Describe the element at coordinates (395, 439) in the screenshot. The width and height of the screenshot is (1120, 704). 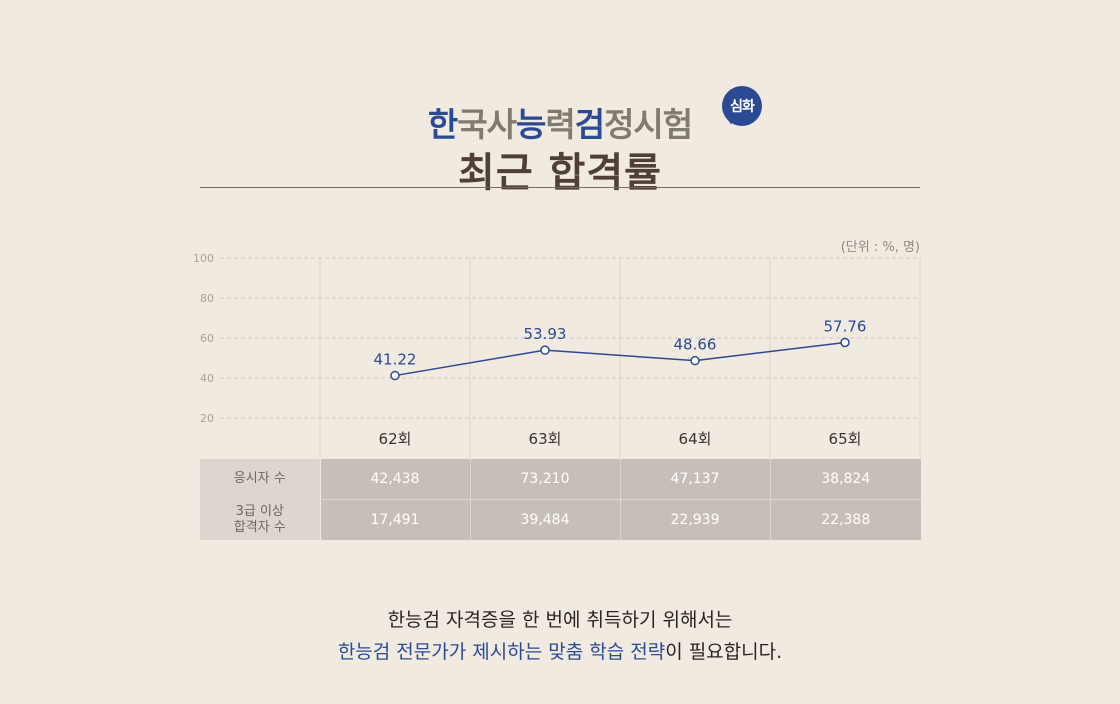
I see `x-tick-label: 62회` at that location.